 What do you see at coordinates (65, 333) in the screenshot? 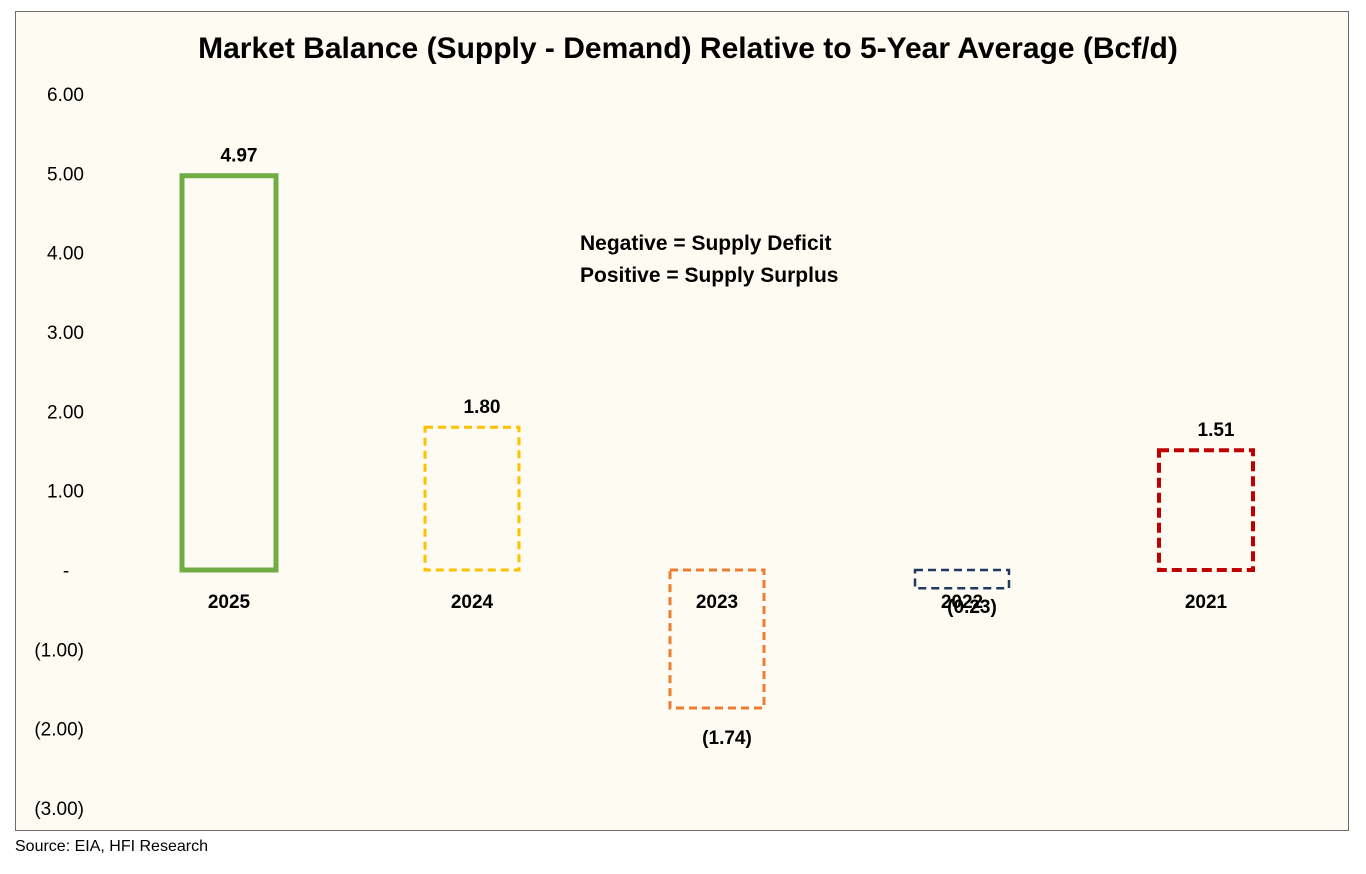
I see `y-tick-label: 3.00` at bounding box center [65, 333].